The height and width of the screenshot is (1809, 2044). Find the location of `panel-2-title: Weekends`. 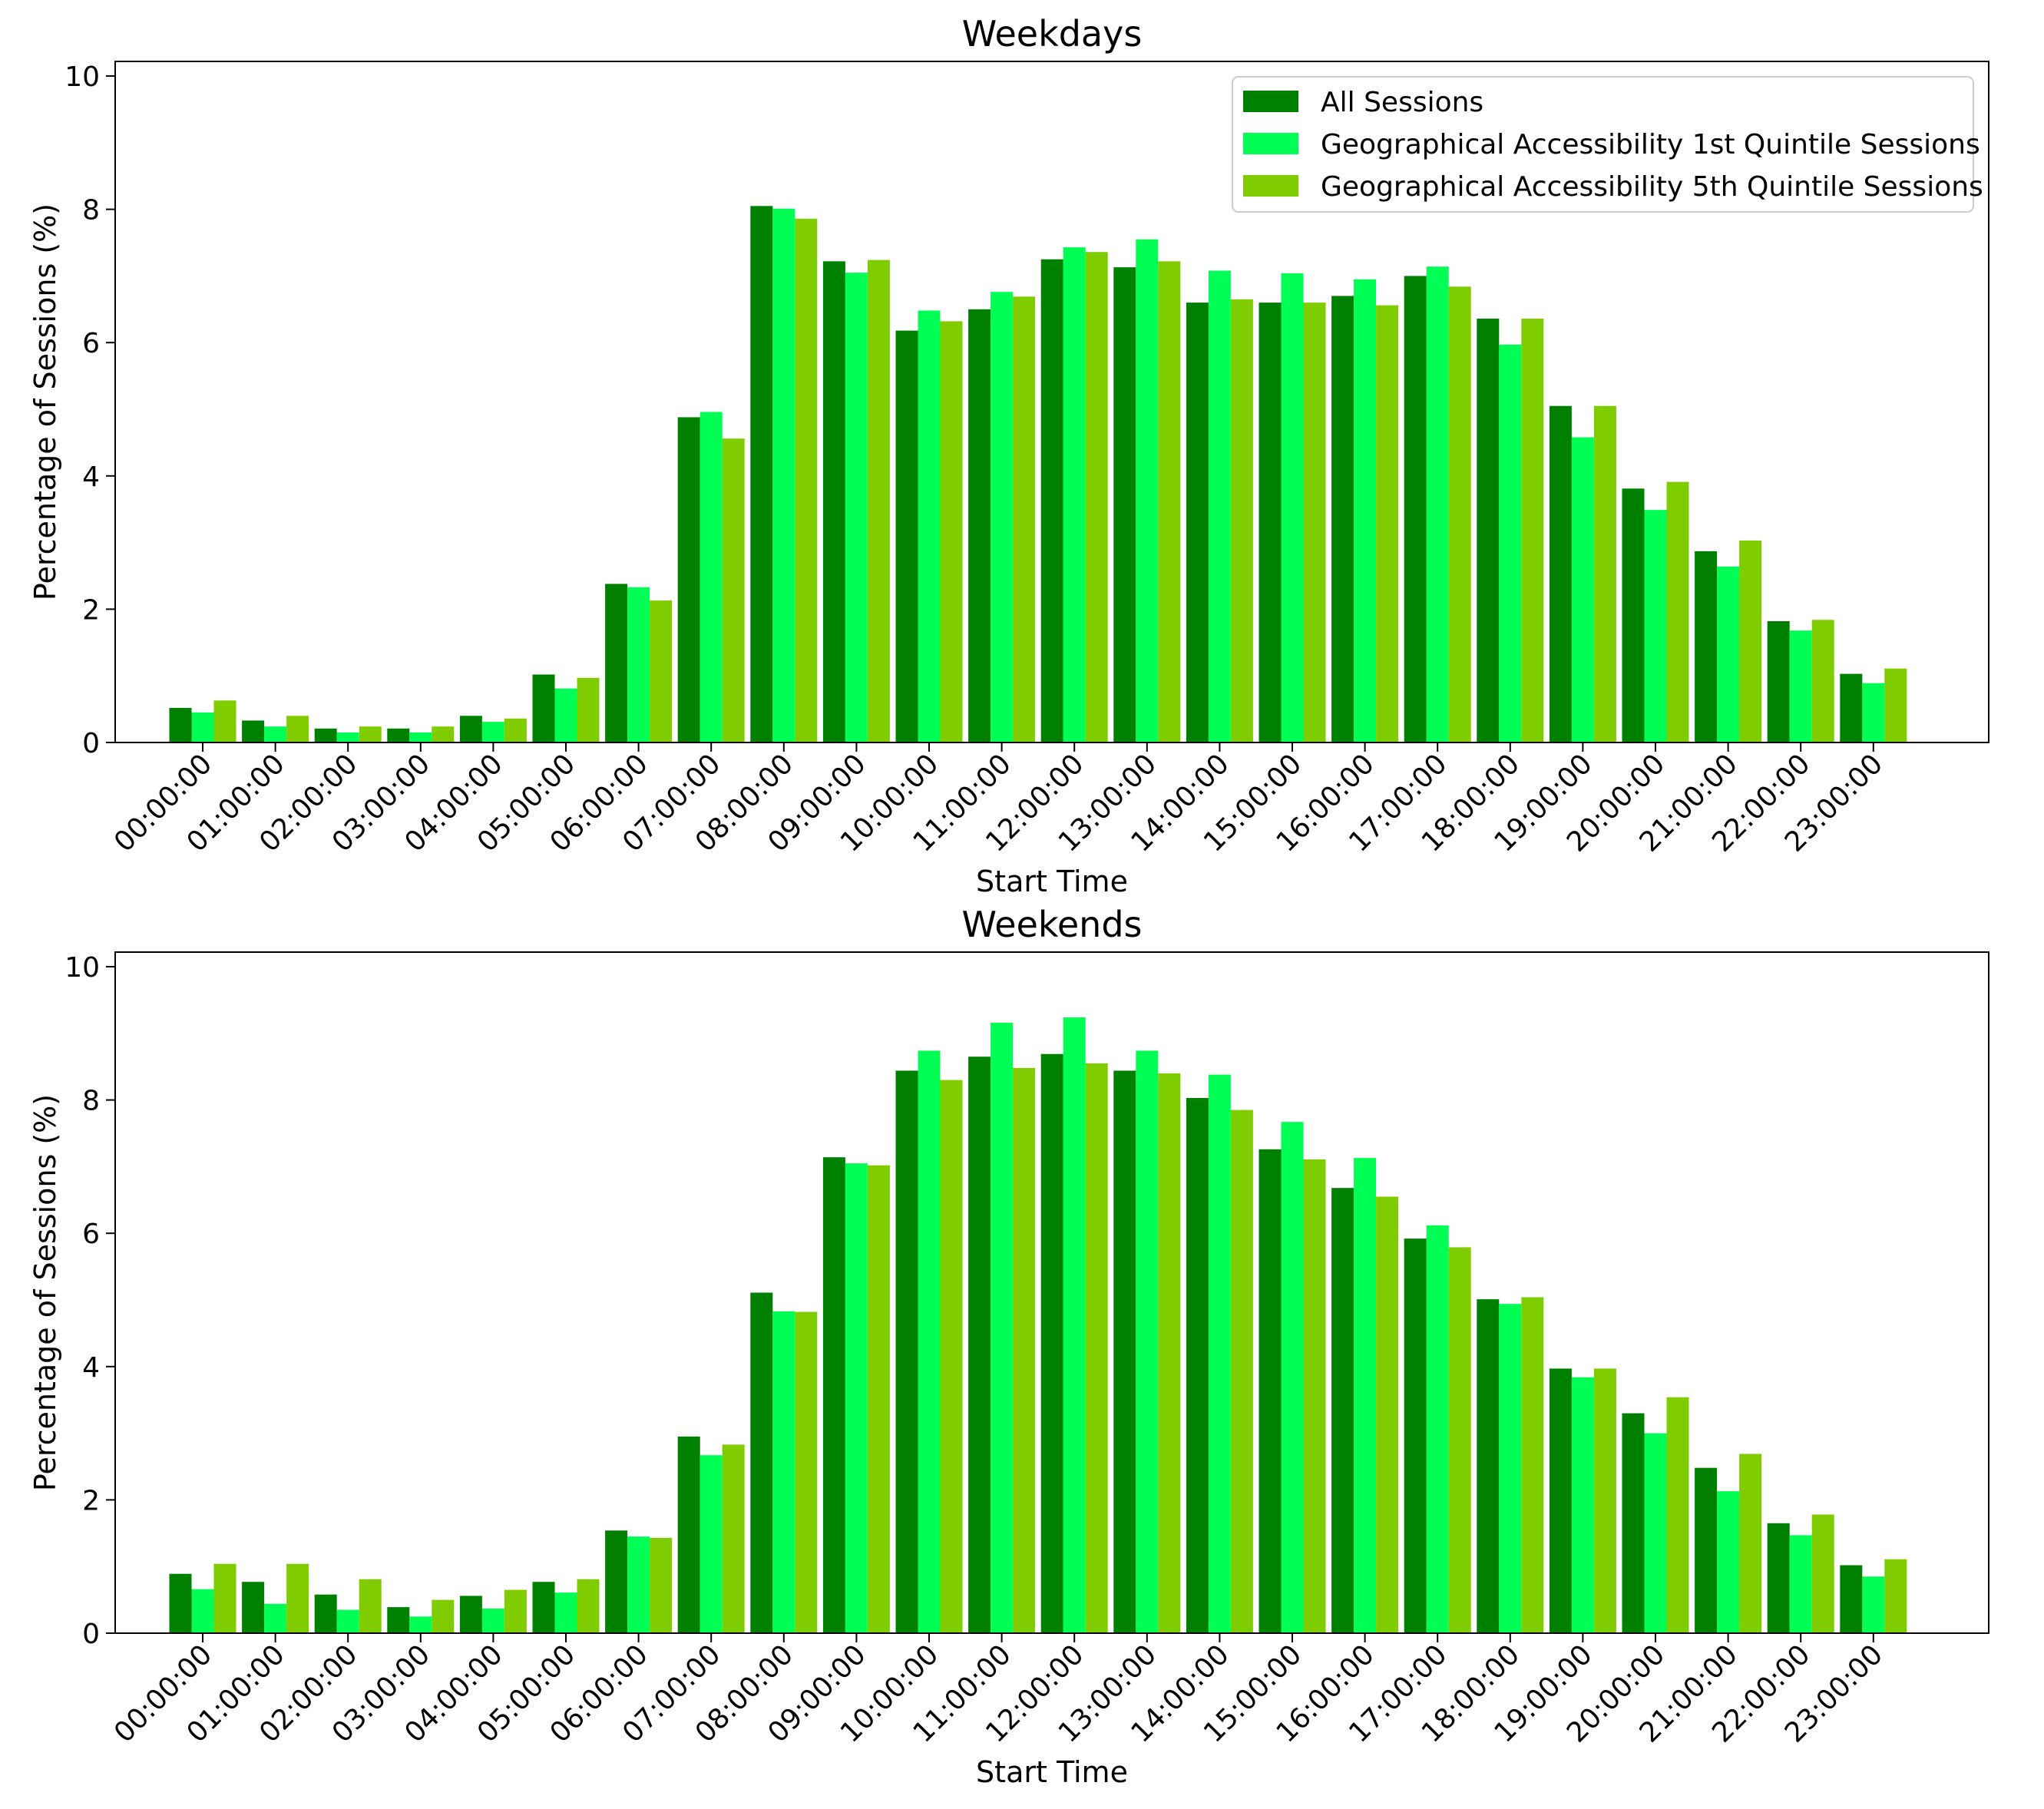

panel-2-title: Weekends is located at coordinates (1051, 925).